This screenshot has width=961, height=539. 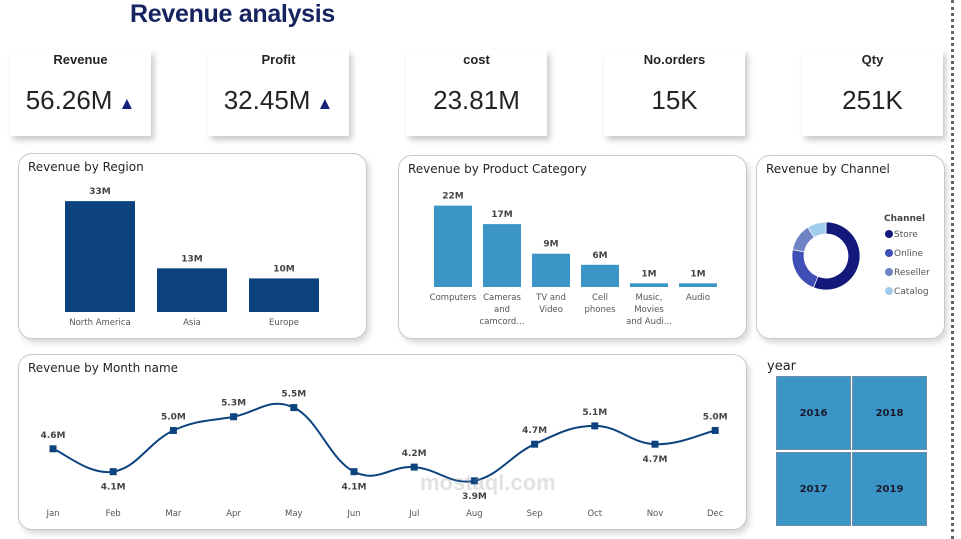 I want to click on category-label: Video, so click(x=551, y=310).